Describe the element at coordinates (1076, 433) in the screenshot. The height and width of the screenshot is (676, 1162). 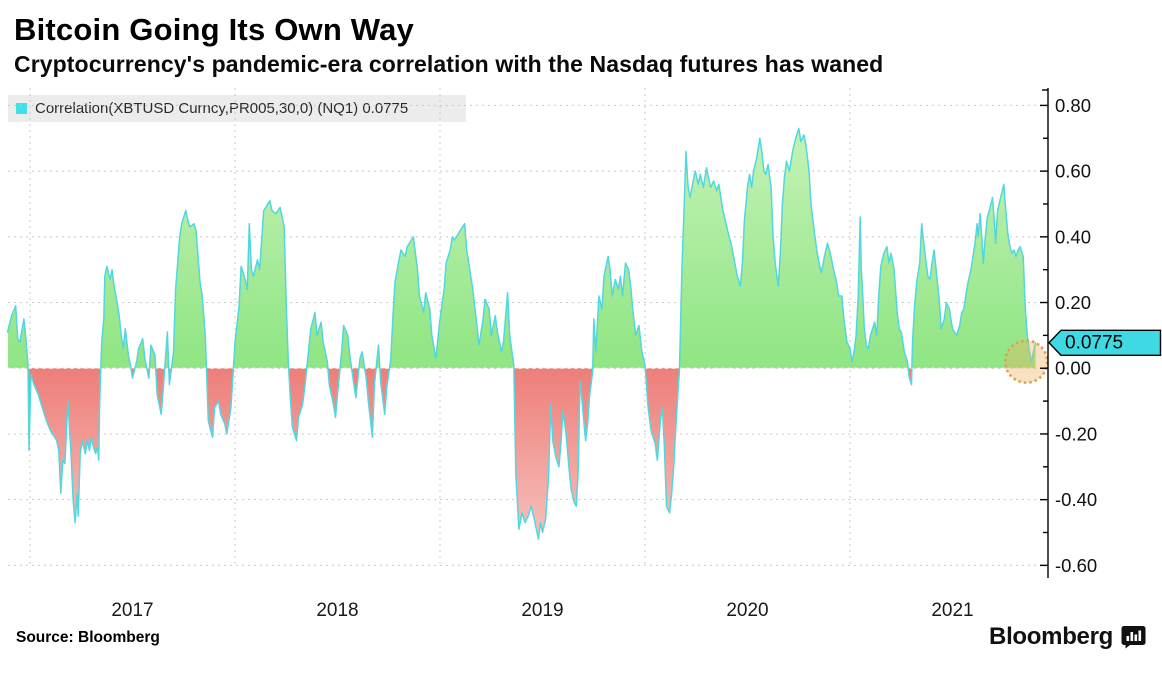
I see `y-axis-tick-label: -0.20` at that location.